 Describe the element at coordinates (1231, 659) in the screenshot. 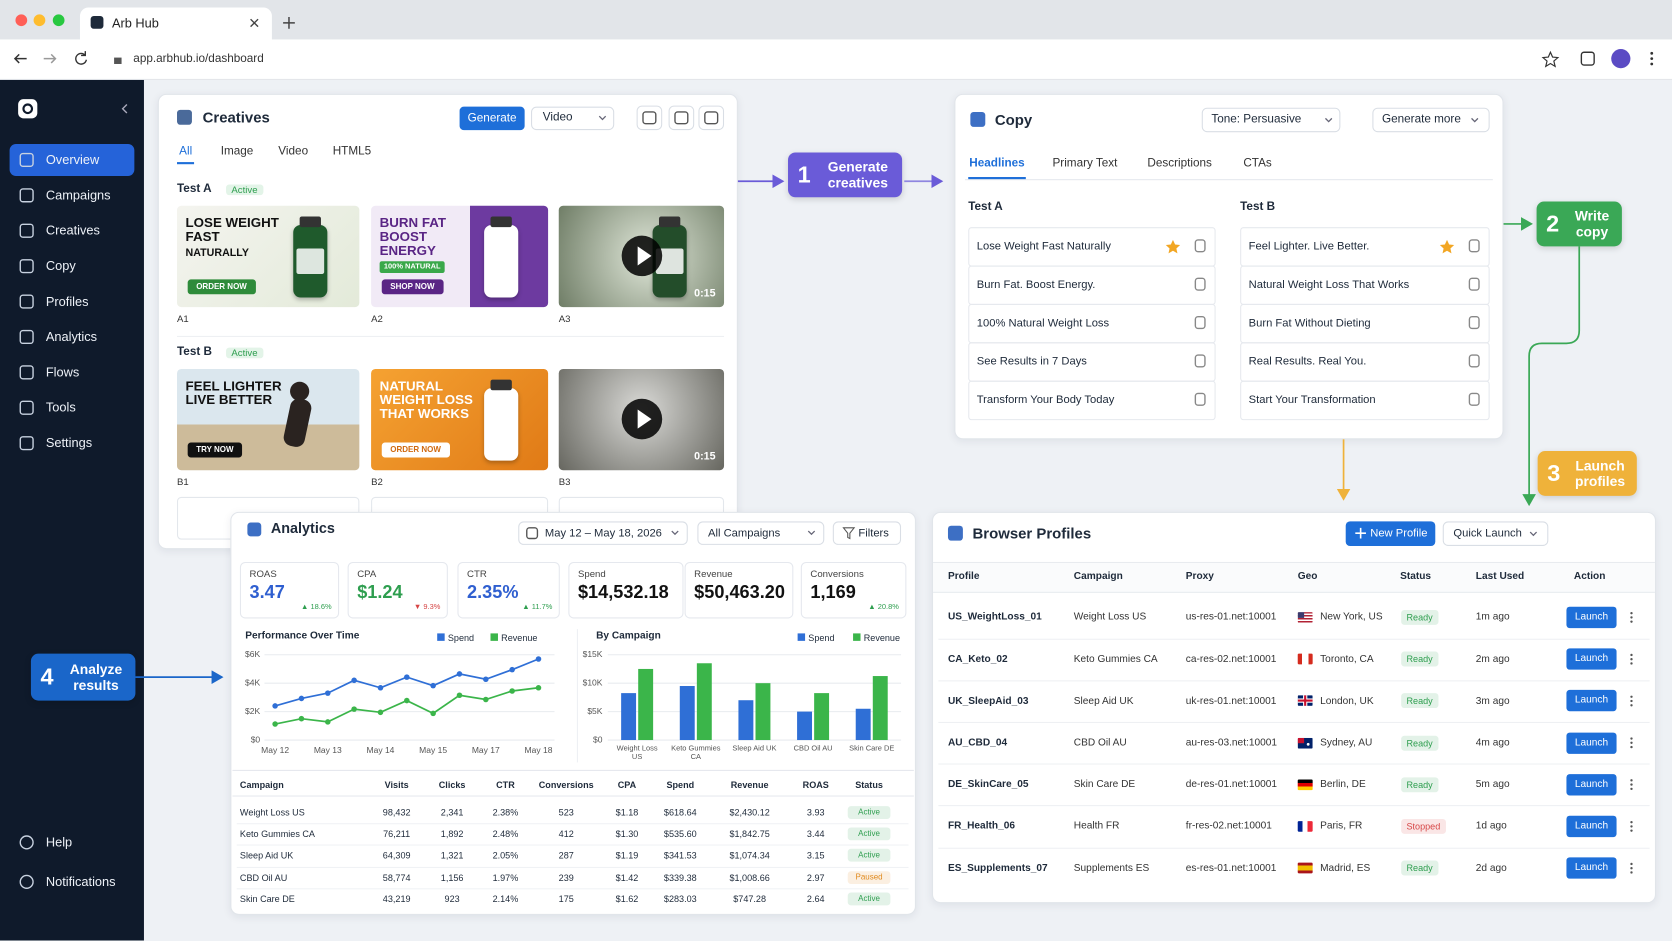

I see `proxy: ca-res-02.net:10001` at that location.